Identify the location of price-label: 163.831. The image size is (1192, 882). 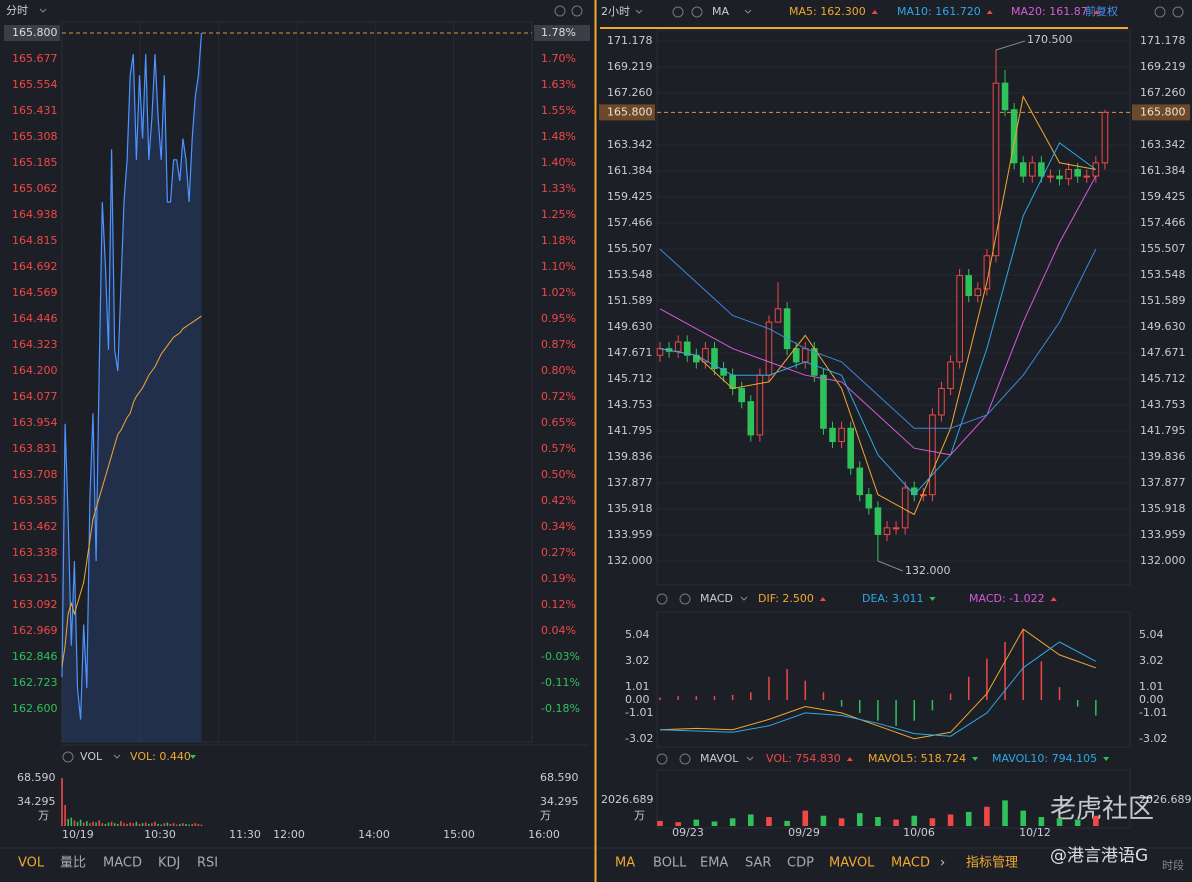
(35, 448).